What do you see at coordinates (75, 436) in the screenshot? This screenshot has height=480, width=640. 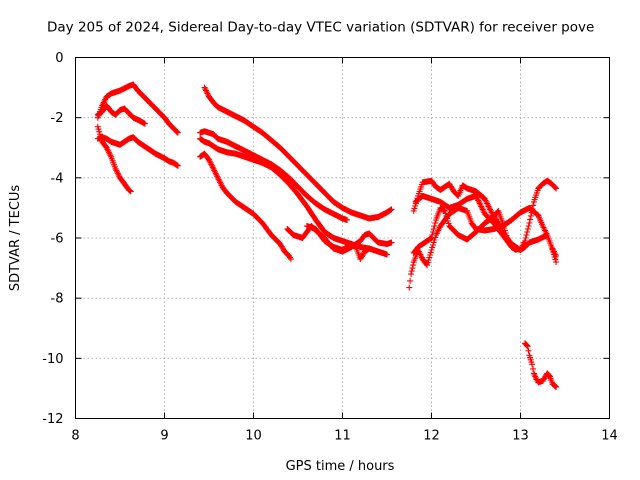 I see `x-tick-label: 8` at bounding box center [75, 436].